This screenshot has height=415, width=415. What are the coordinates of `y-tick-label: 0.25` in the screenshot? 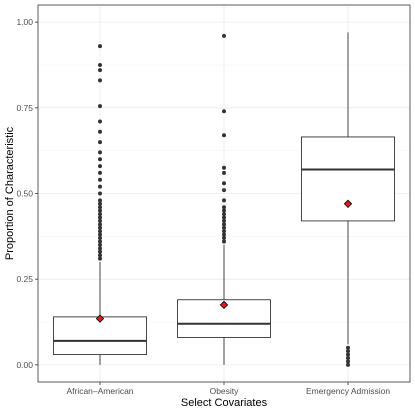 It's located at (24, 279).